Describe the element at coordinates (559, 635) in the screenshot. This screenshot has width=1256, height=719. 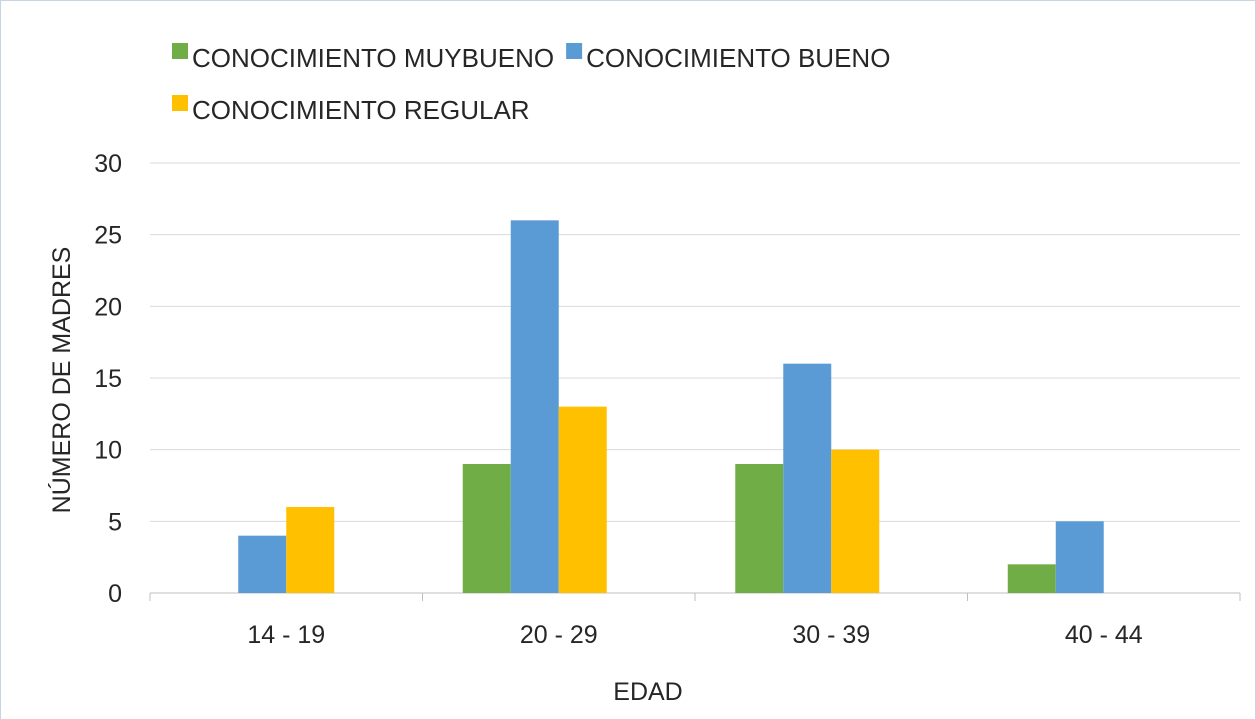
I see `x-tick-label: 20 - 29` at that location.